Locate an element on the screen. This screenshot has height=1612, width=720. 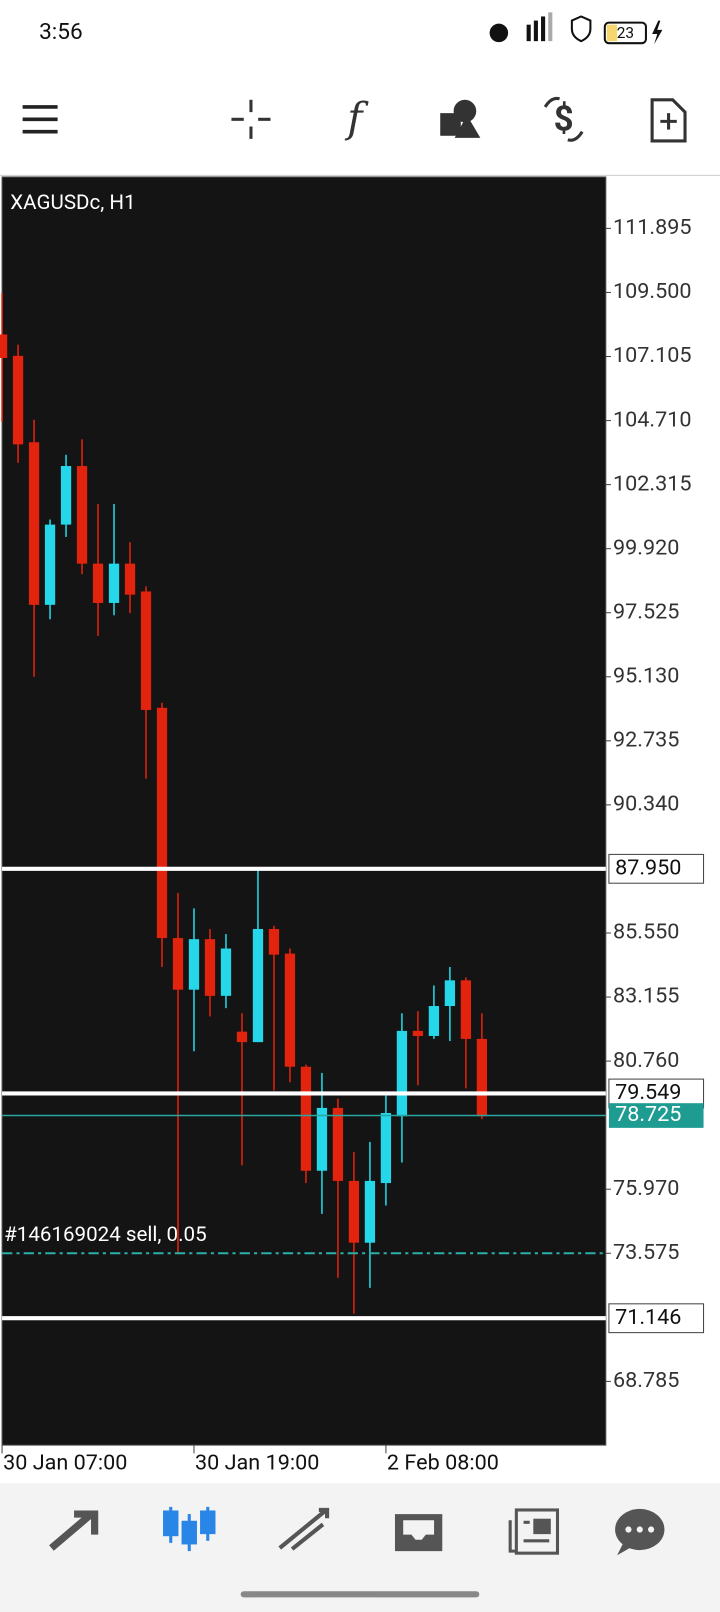
history-tab is located at coordinates (418, 1533).